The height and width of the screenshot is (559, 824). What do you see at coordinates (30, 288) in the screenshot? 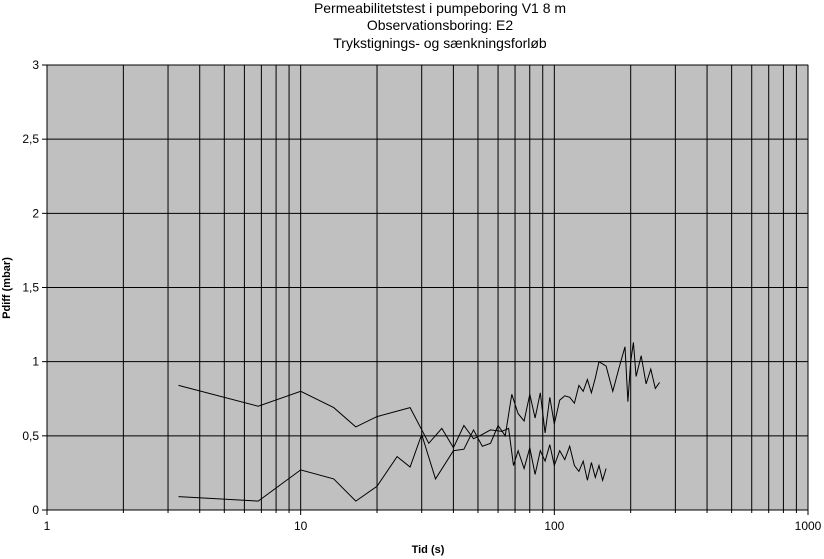
I see `y-tick-label: 1,5` at bounding box center [30, 288].